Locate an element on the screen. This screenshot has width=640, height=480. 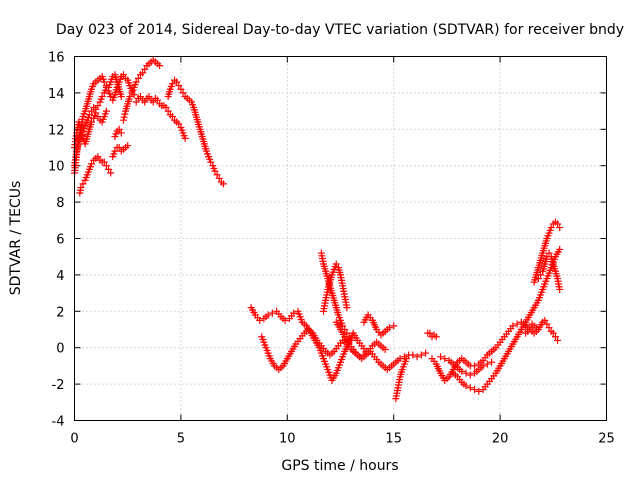
y-tick-label: 14 is located at coordinates (56, 94).